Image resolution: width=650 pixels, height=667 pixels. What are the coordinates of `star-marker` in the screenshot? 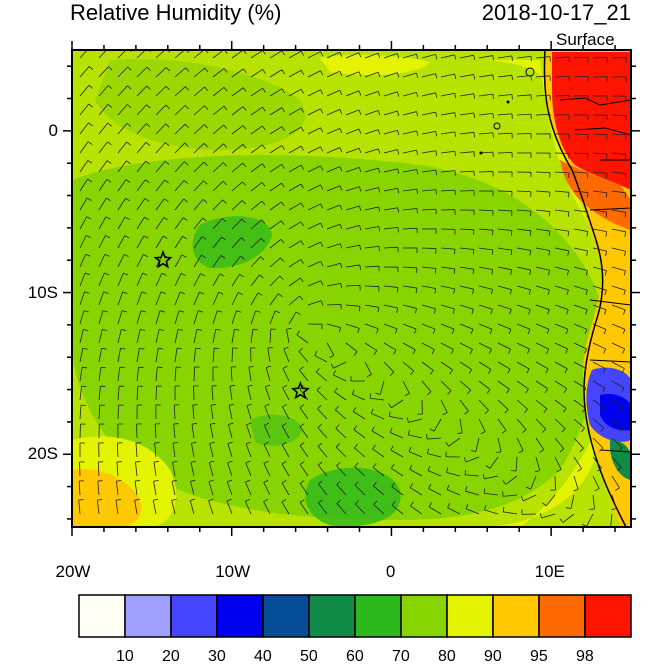 It's located at (300, 390).